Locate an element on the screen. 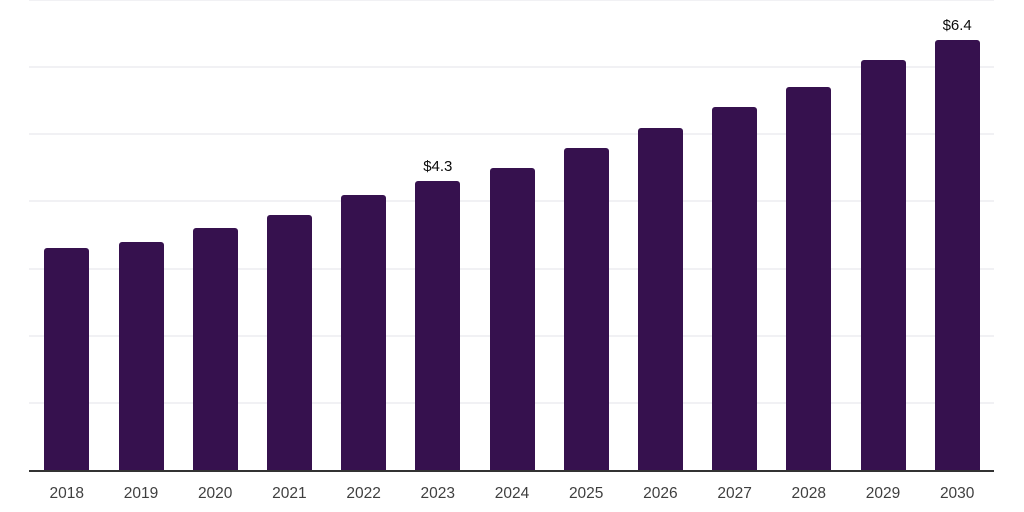  x-axis-line is located at coordinates (511, 471).